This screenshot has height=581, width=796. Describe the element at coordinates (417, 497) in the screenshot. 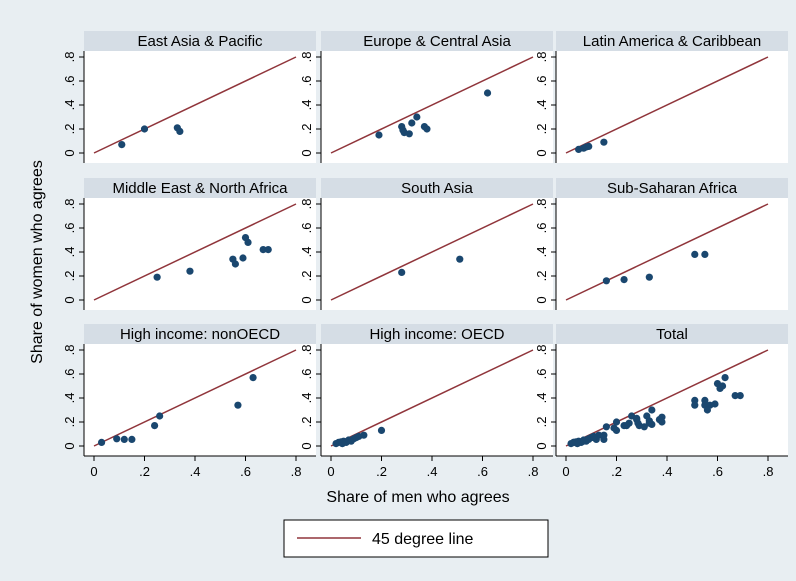

I see `x-axis-title: Share of men who agrees` at that location.